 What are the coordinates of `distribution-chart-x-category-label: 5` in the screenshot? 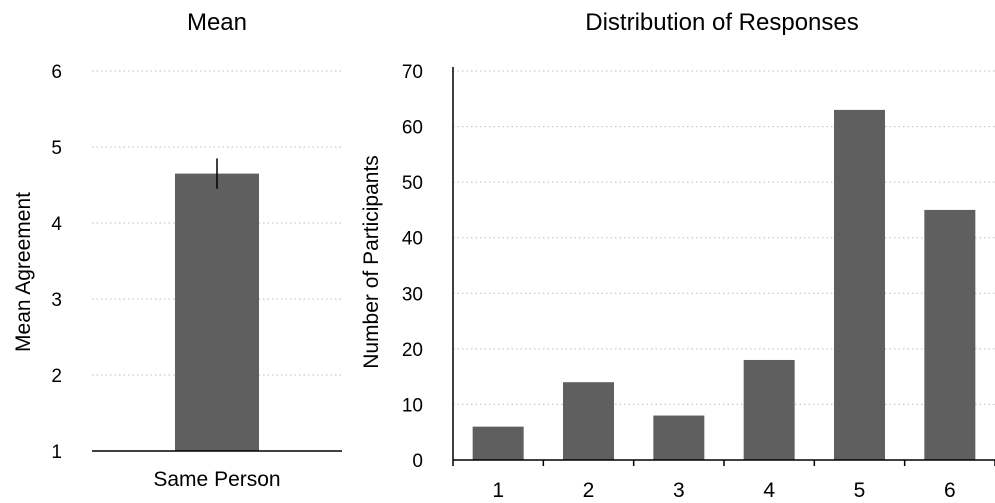 It's located at (860, 490).